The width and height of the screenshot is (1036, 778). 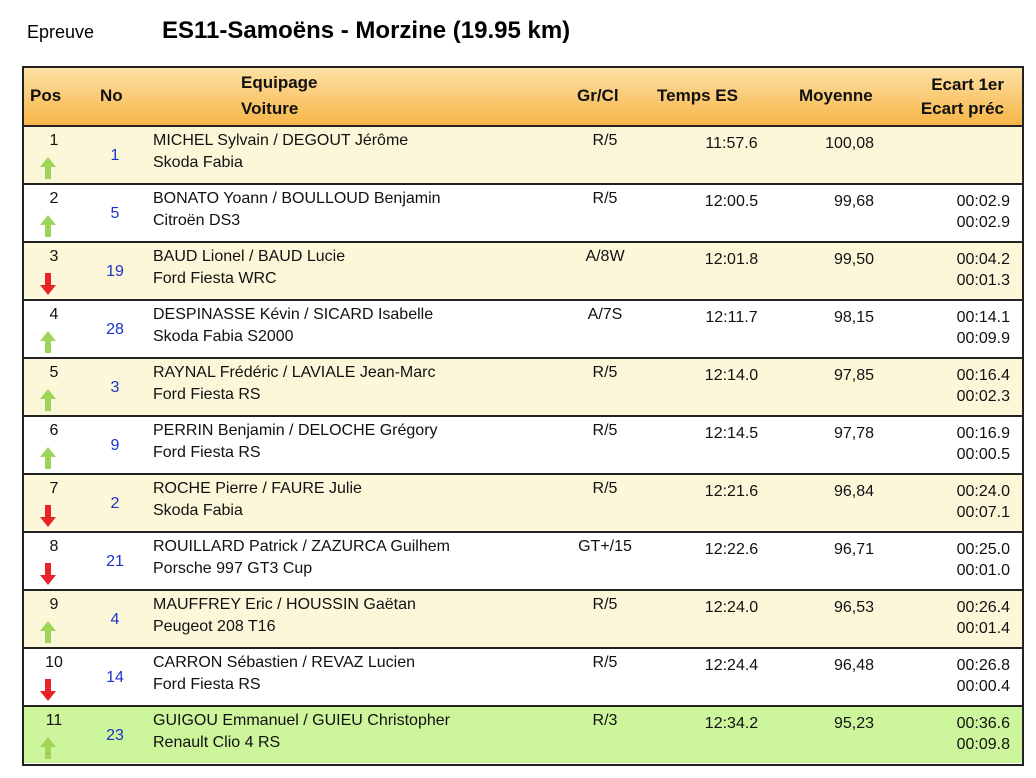 I want to click on col-no: No, so click(x=111, y=95).